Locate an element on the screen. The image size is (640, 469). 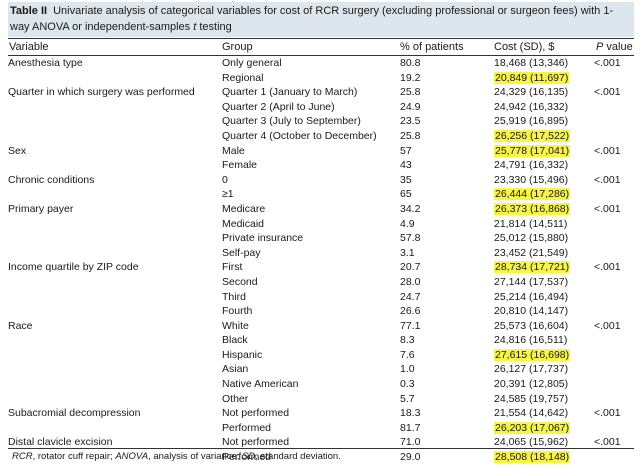
cell-pct: 26.6 is located at coordinates (410, 311).